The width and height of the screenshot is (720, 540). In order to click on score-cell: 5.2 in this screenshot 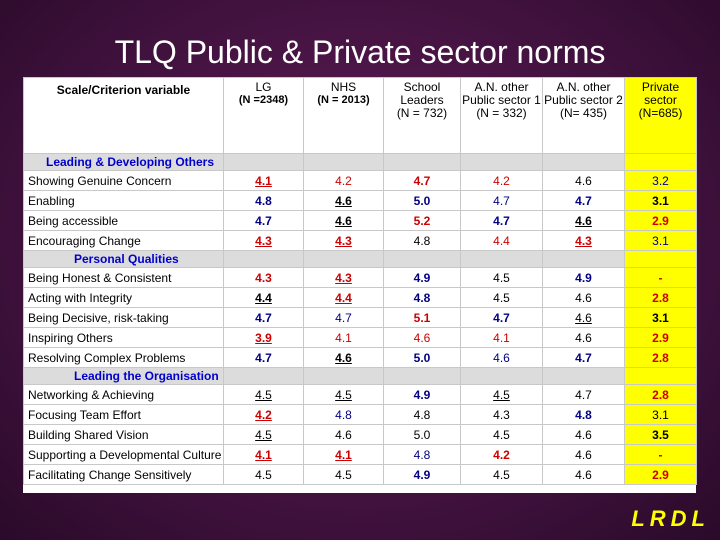, I will do `click(422, 220)`.